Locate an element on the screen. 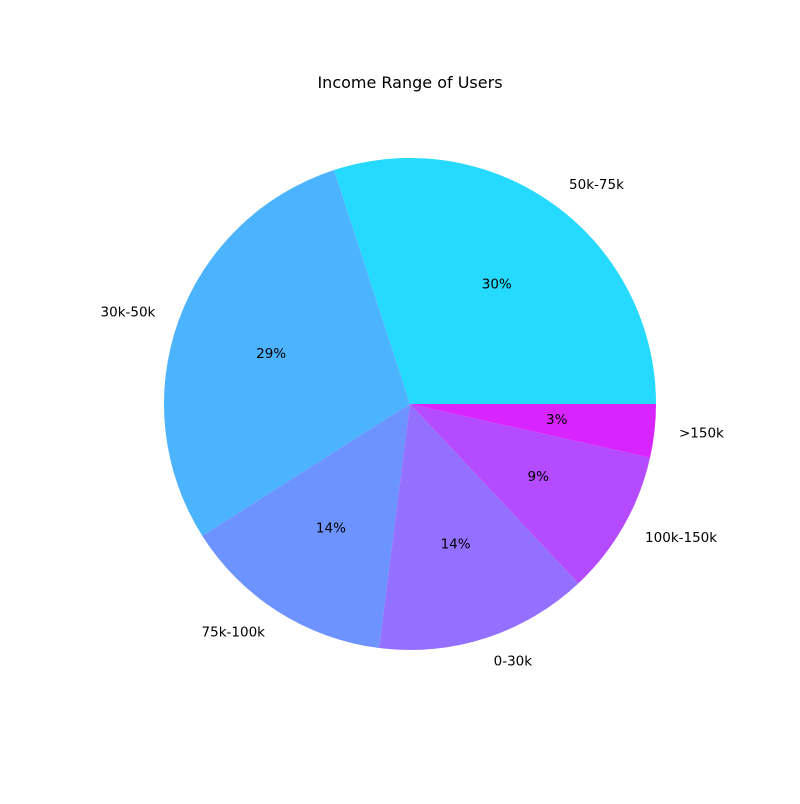  pie-slice-0-30k is located at coordinates (479, 527).